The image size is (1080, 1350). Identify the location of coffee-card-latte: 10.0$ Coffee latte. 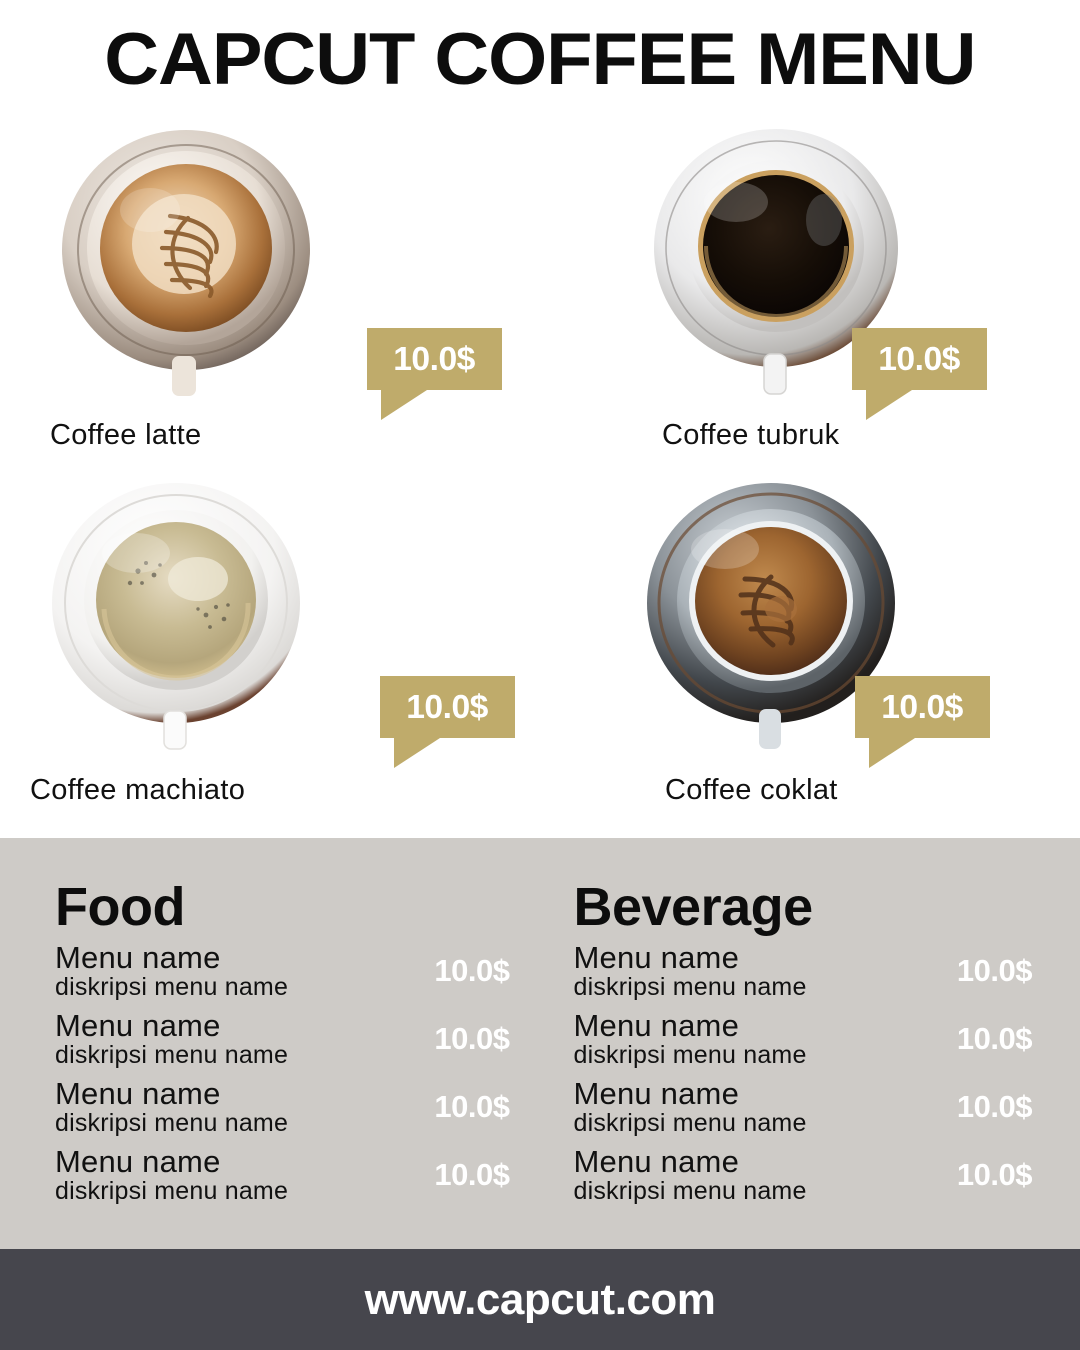
(270, 293).